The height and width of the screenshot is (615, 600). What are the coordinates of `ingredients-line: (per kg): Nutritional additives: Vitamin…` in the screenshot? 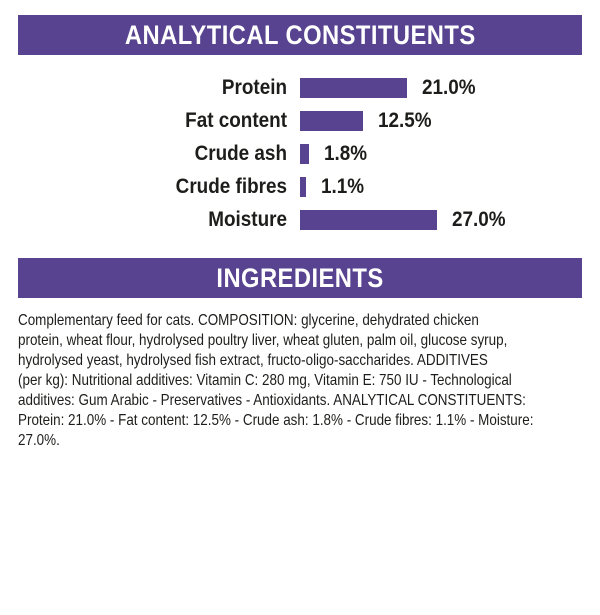 It's located at (265, 380).